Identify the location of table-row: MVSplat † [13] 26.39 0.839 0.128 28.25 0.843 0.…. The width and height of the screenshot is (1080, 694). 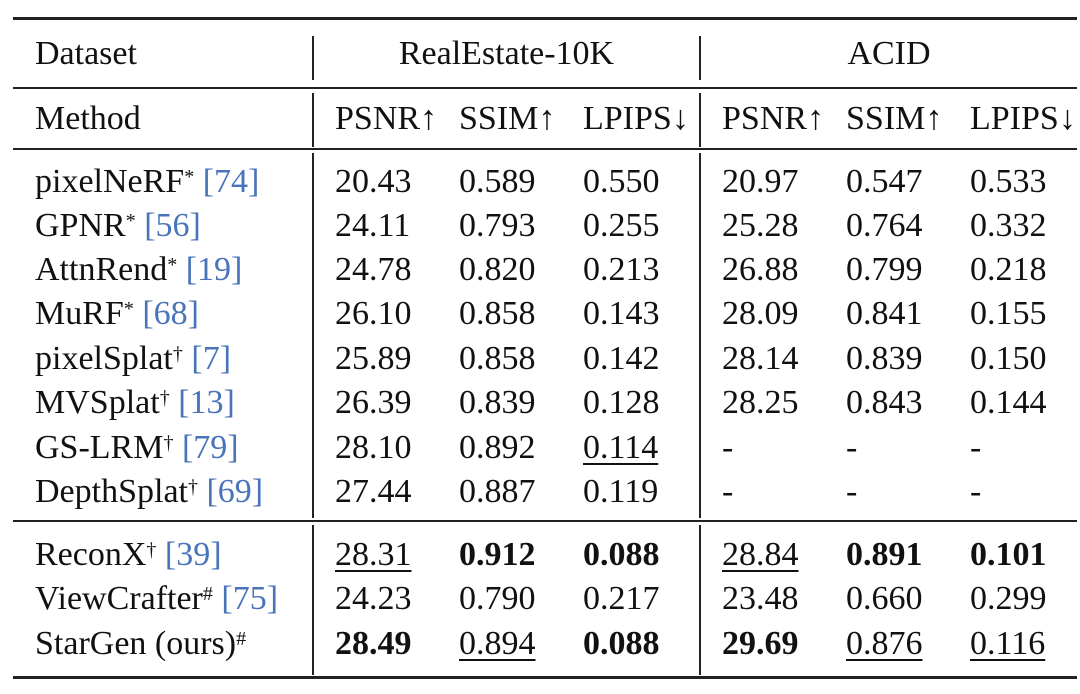
(545, 403).